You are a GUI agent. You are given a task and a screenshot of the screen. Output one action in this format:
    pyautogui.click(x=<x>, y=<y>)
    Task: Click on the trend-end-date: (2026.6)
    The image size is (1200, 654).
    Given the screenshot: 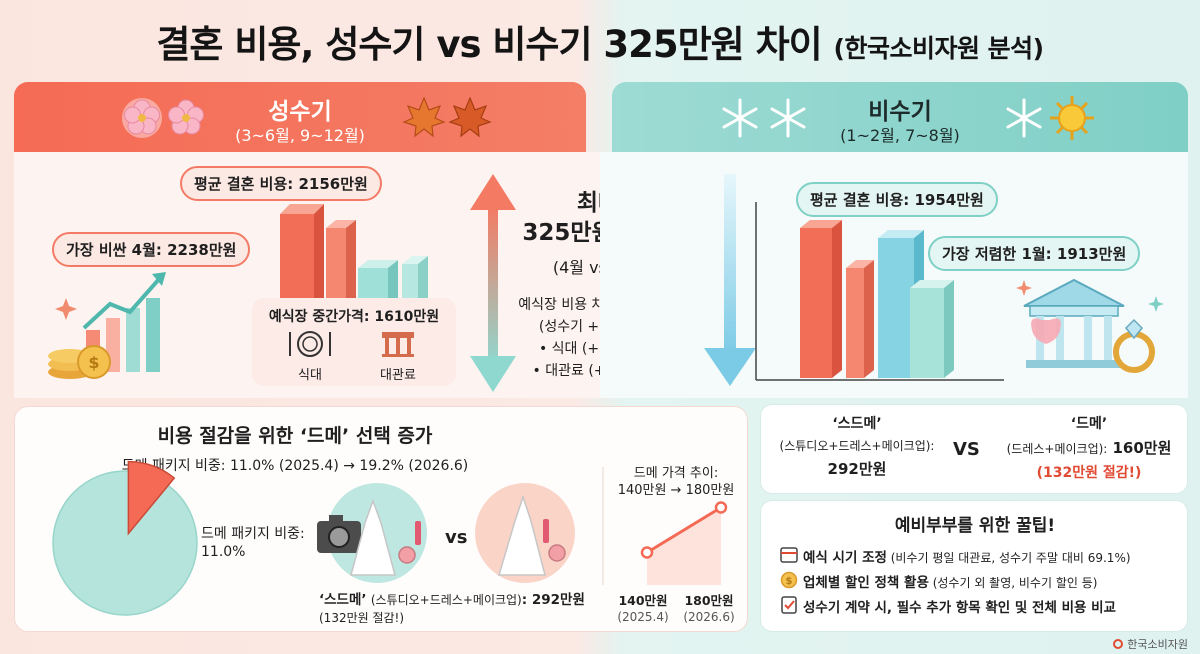 What is the action you would take?
    pyautogui.click(x=709, y=617)
    